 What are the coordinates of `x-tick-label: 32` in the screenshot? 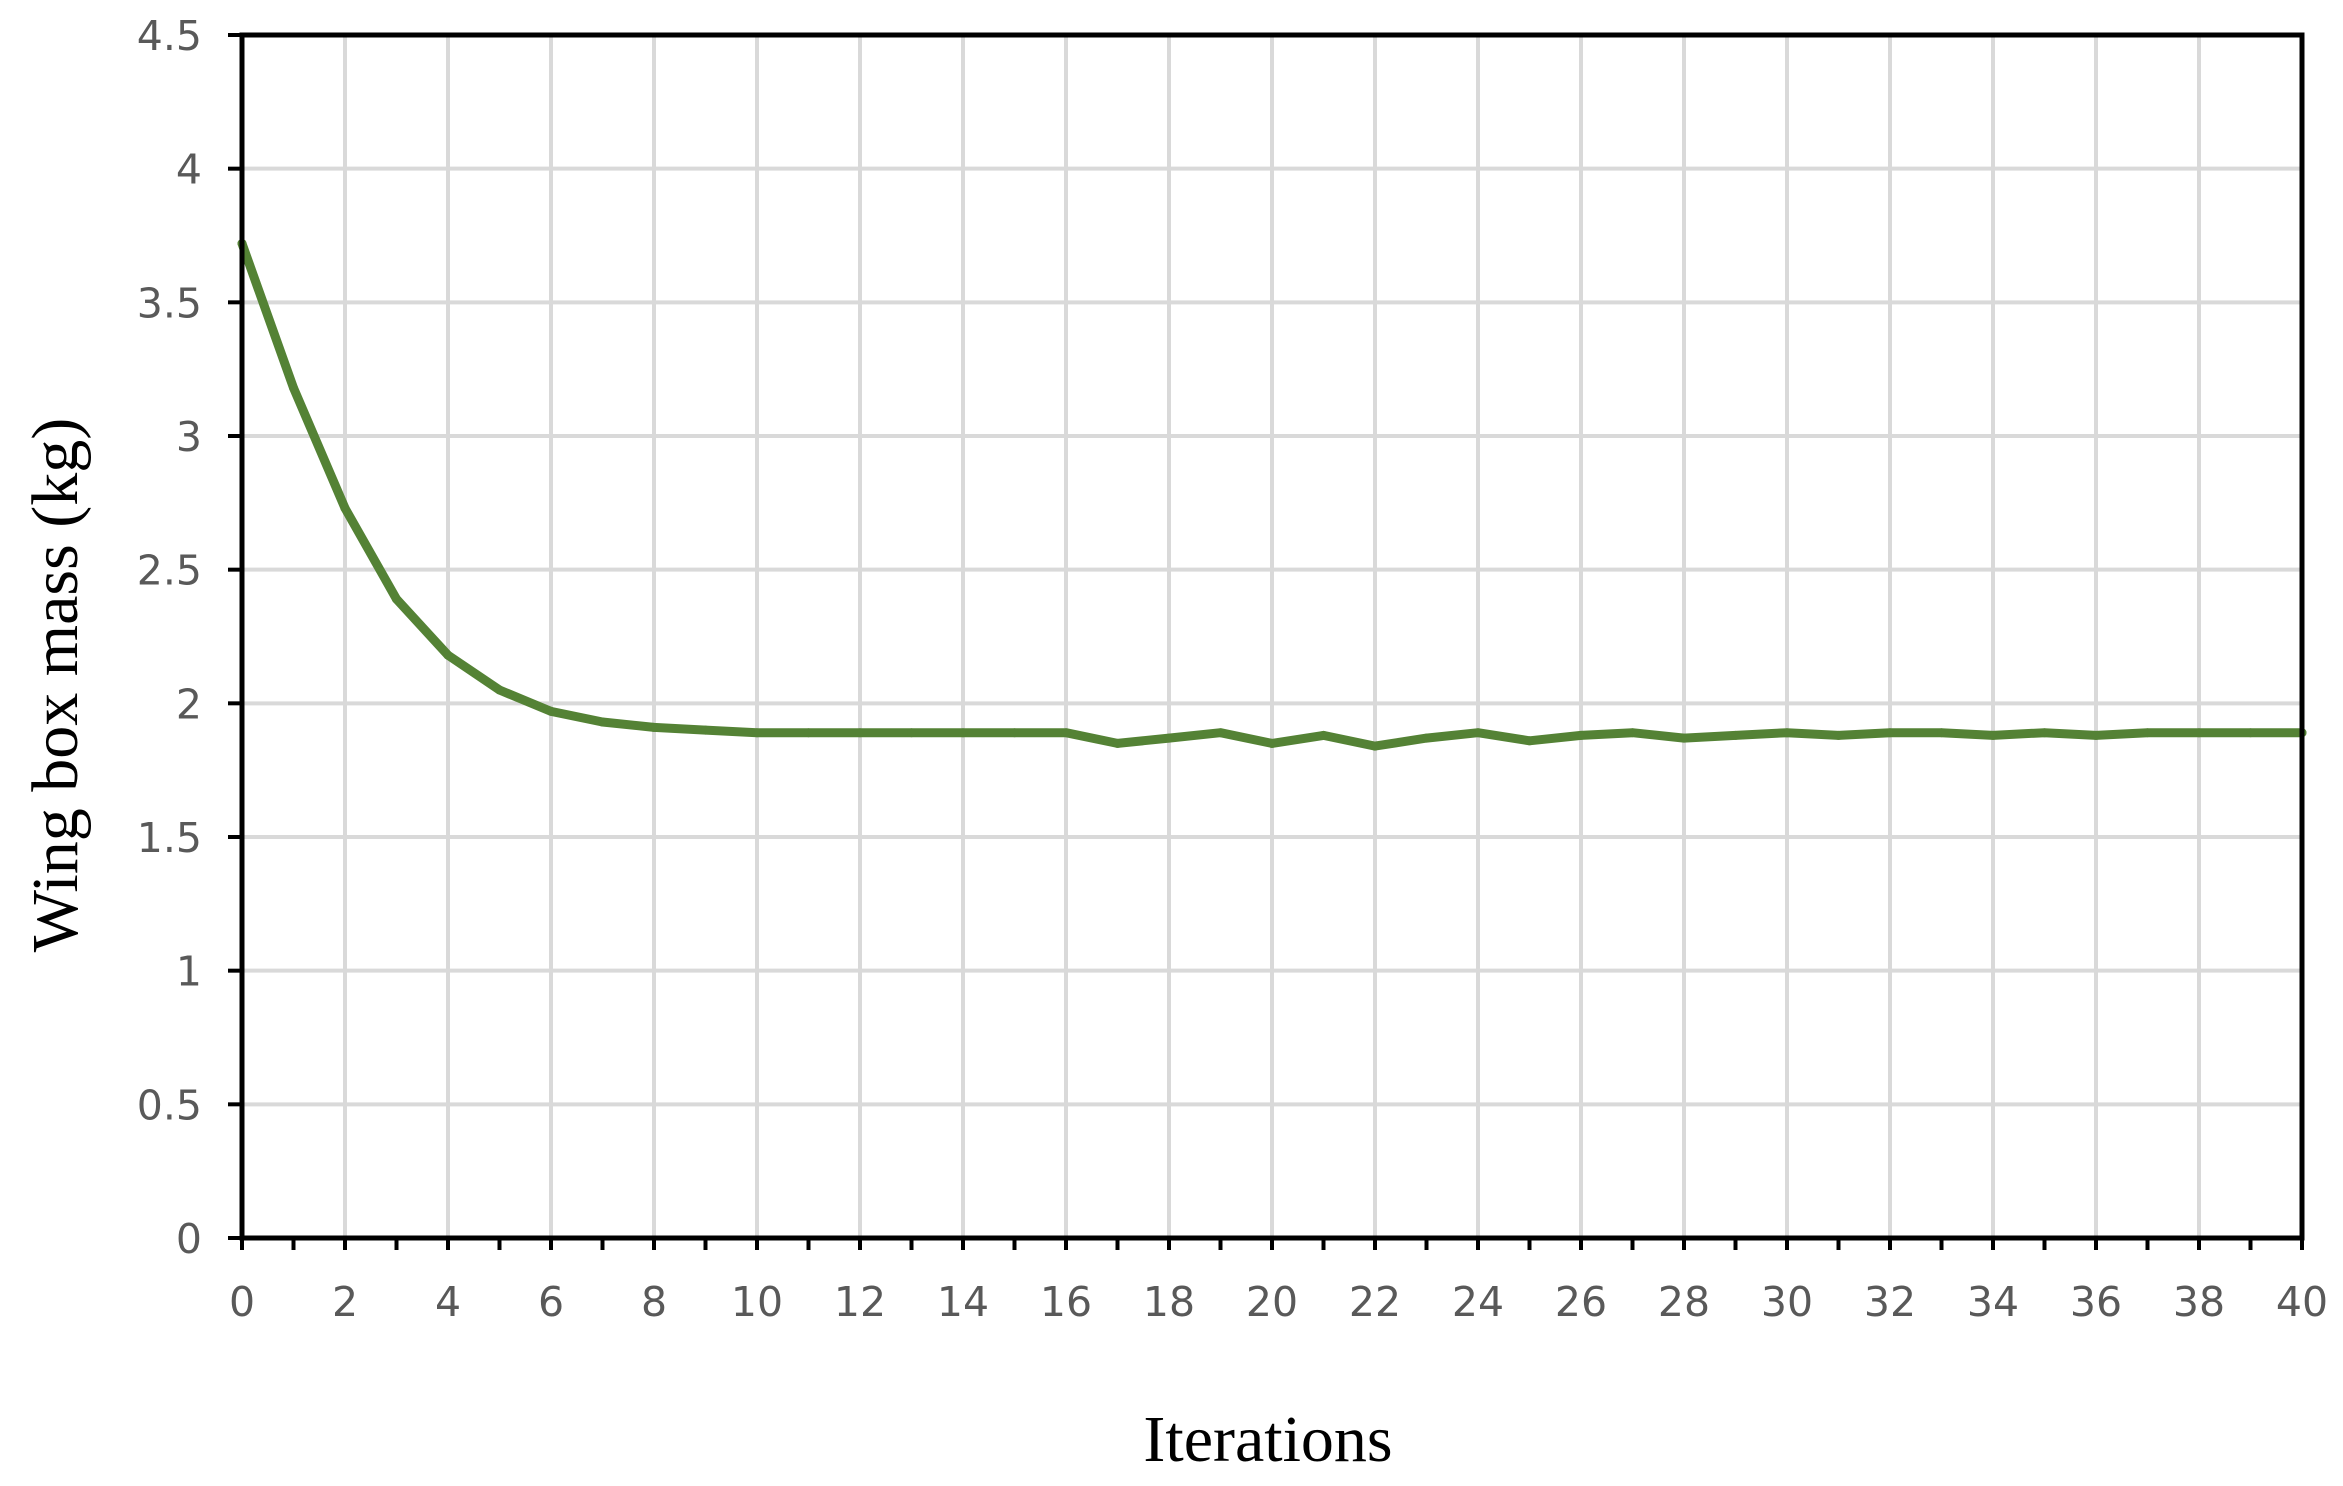 It's located at (1890, 1302).